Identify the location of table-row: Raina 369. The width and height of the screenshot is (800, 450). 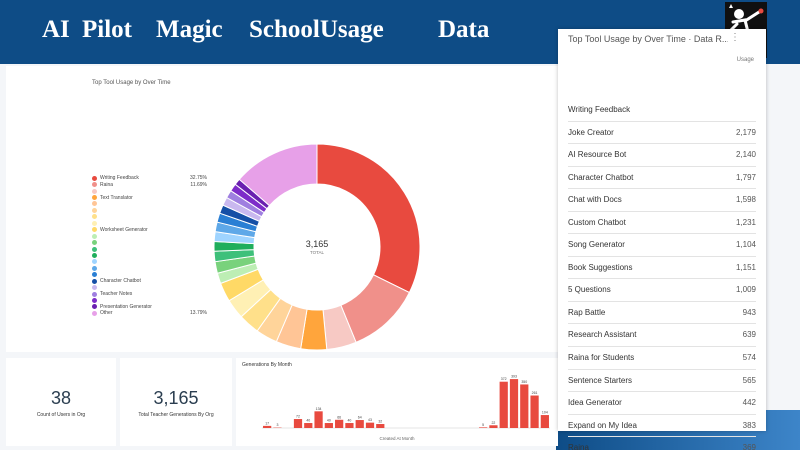
(662, 443).